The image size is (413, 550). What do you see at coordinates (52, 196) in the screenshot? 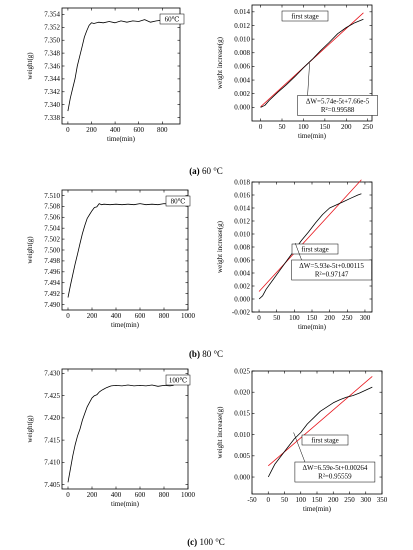
I see `y-tick-label: 7.510` at bounding box center [52, 196].